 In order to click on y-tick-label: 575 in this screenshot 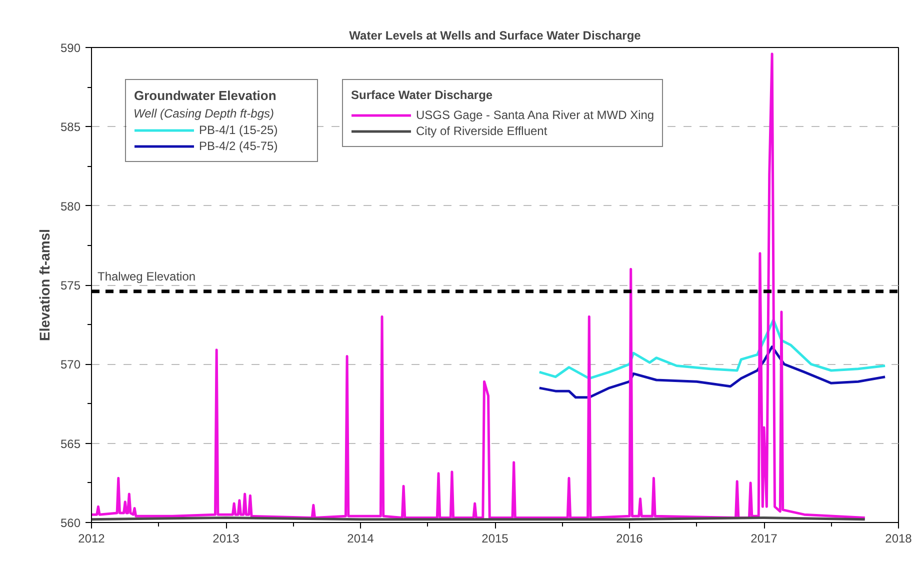, I will do `click(70, 285)`.